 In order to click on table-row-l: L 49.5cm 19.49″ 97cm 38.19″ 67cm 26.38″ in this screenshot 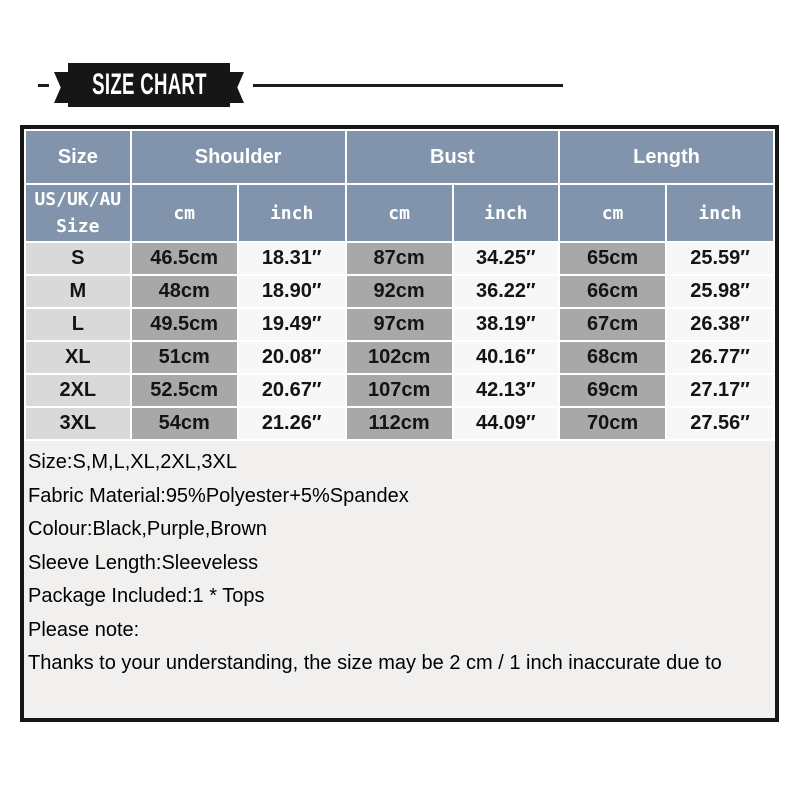, I will do `click(399, 324)`.